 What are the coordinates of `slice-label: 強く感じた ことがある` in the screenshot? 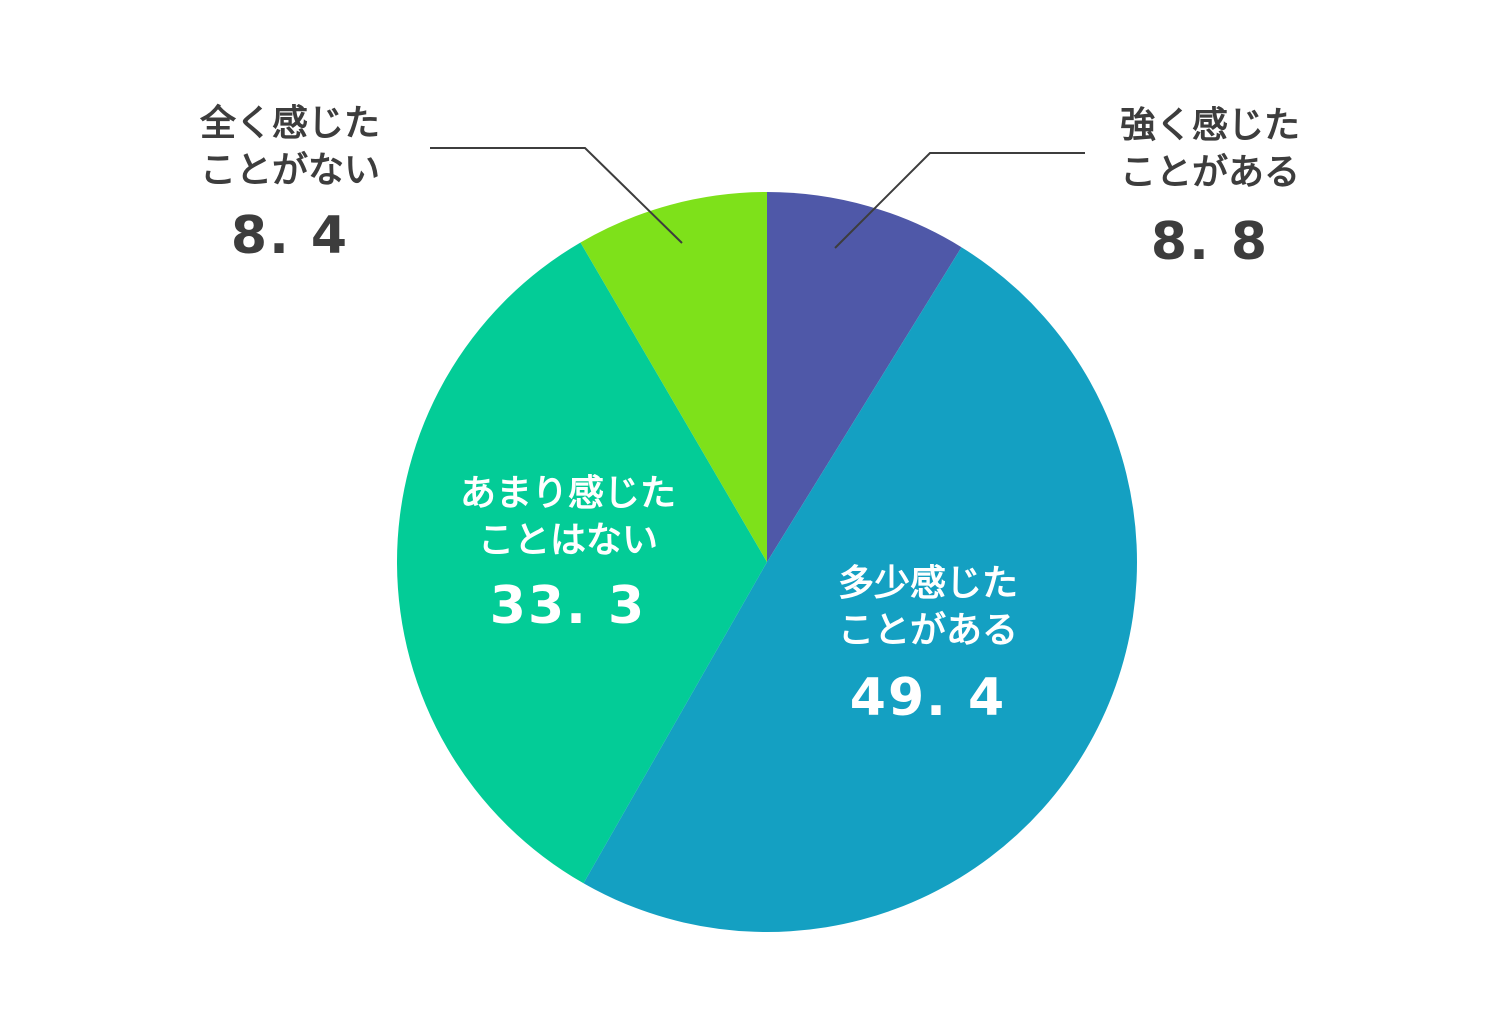 It's located at (1210, 149).